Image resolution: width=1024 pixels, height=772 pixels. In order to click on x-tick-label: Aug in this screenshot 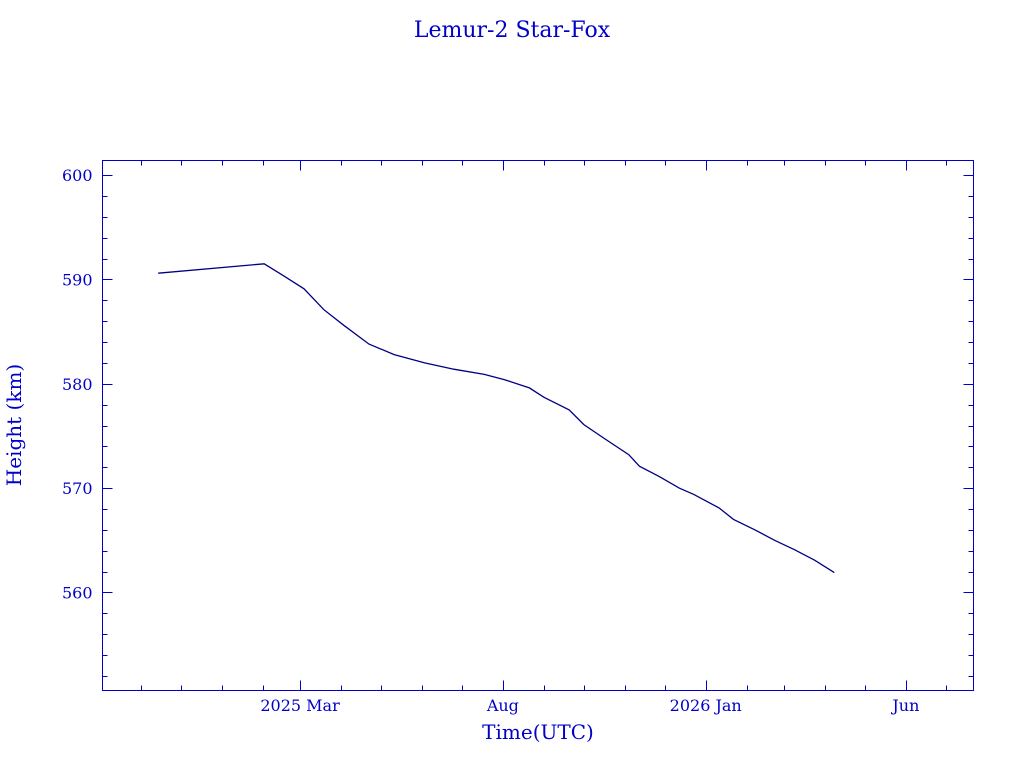, I will do `click(502, 705)`.